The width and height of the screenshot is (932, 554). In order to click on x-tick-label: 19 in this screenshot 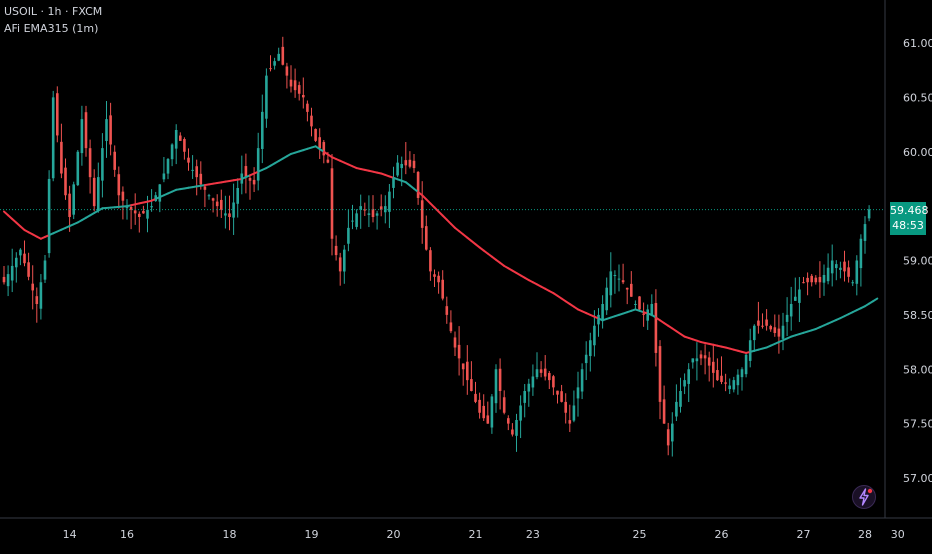, I will do `click(312, 534)`.